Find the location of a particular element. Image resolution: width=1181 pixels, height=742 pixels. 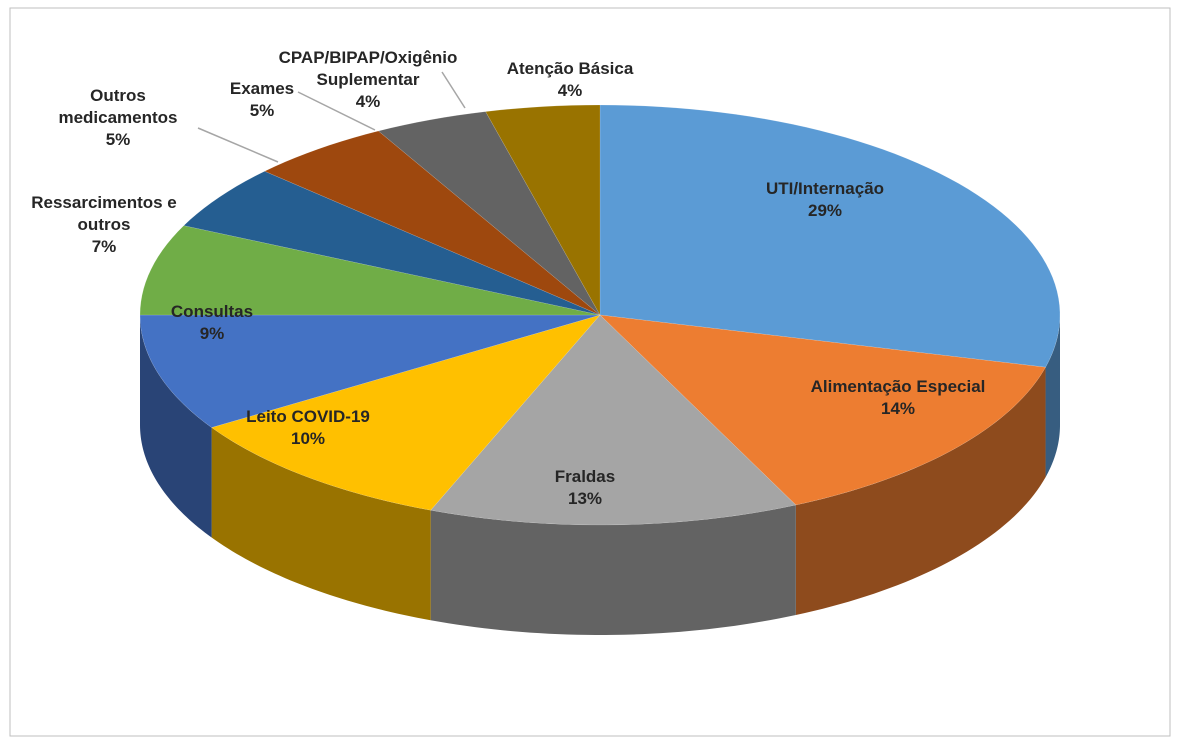

slice-value: 9% is located at coordinates (212, 333).